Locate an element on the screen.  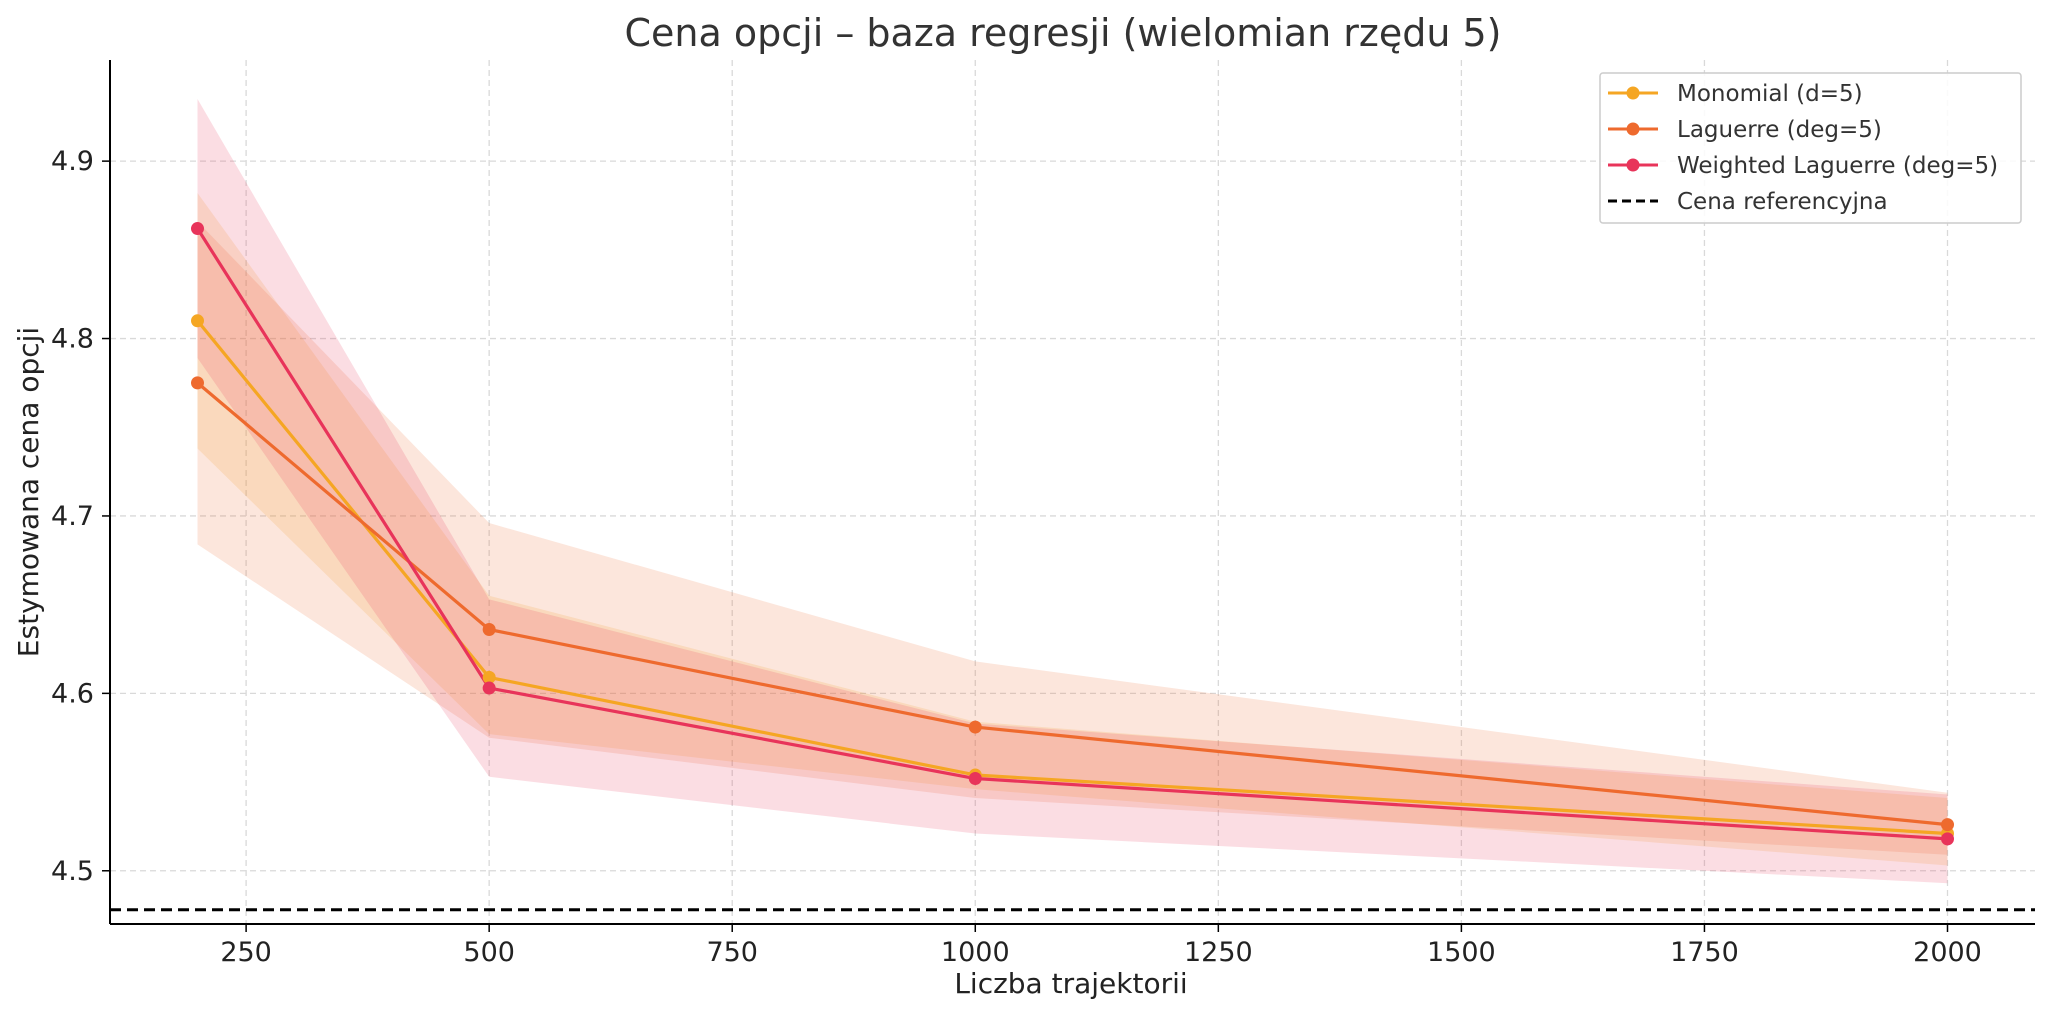
legend-label: Cena referencyjna is located at coordinates (1782, 202).